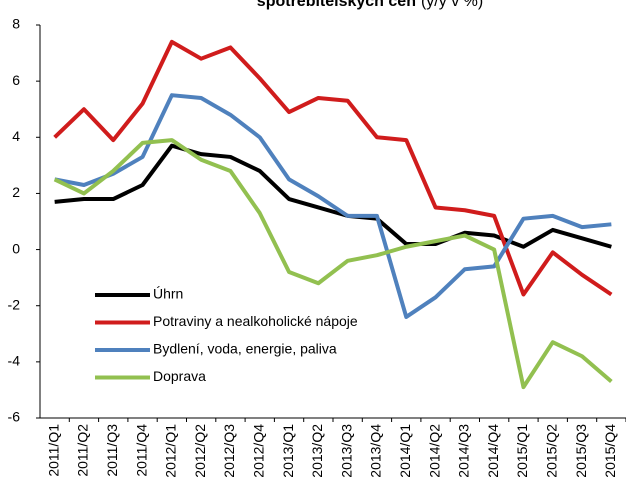  Describe the element at coordinates (346, 451) in the screenshot. I see `x-tick-label: 2013/Q3` at that location.